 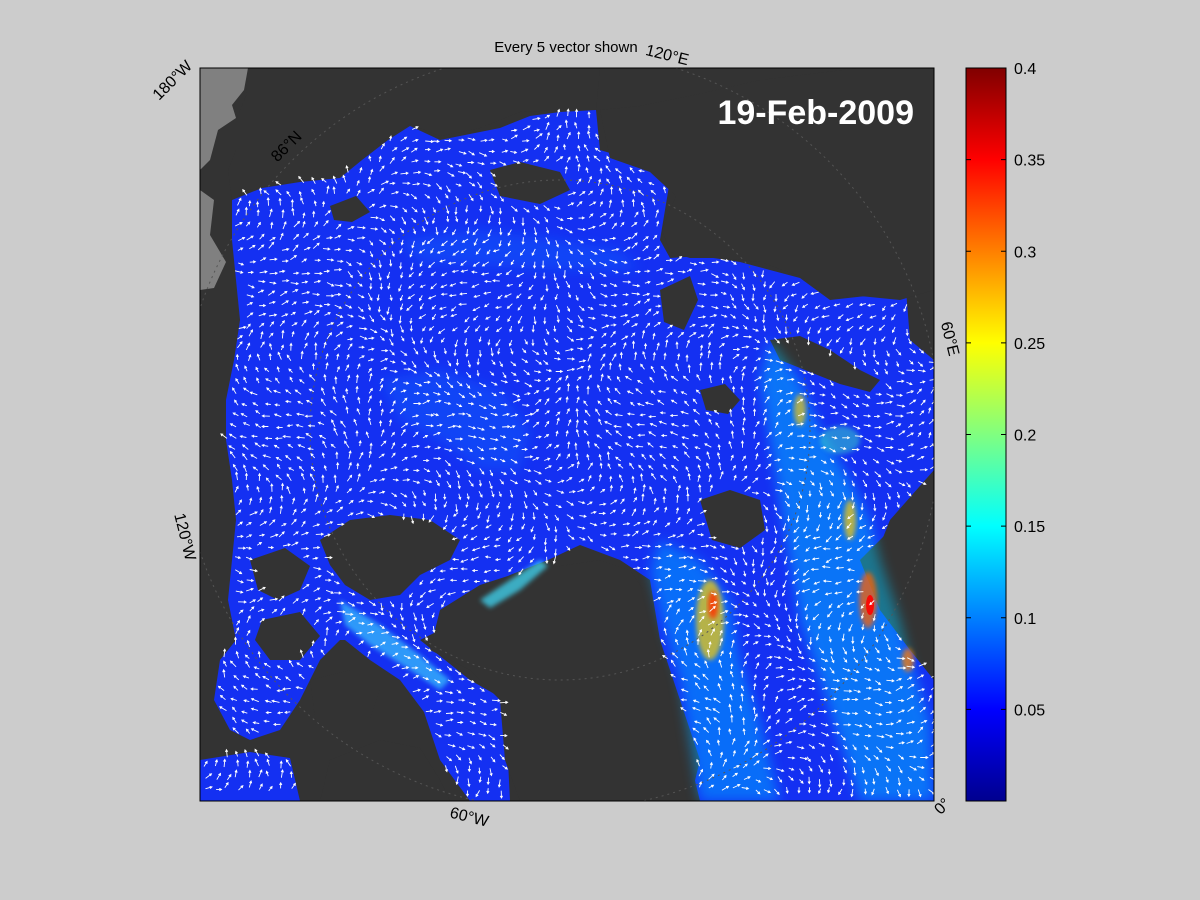 I want to click on siberia-coast, so click(x=767, y=184).